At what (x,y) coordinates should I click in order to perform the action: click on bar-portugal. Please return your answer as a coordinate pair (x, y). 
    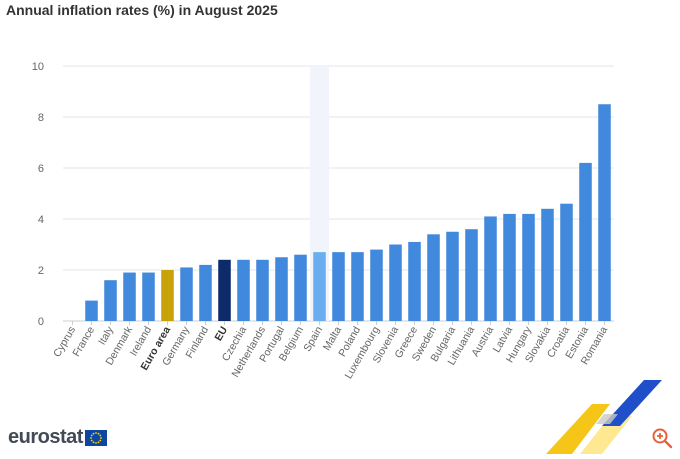
    Looking at the image, I should click on (281, 289).